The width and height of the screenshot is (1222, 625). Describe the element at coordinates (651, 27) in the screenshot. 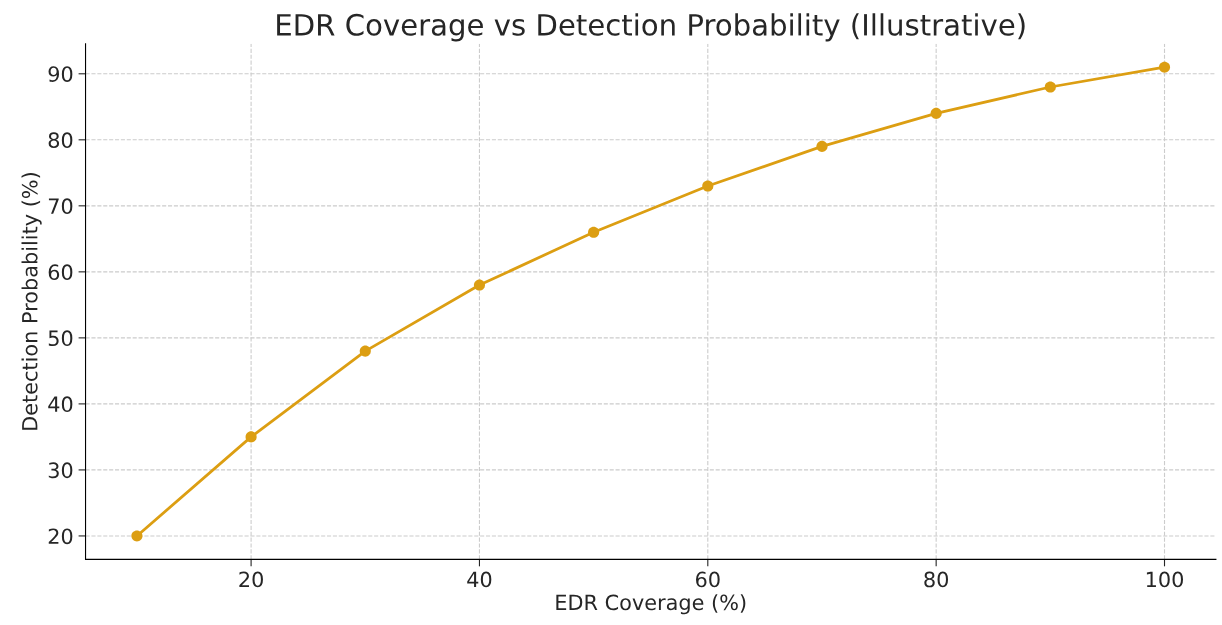

I see `chart-title: EDR Coverage vs Detection Probability (Illustrative)` at that location.